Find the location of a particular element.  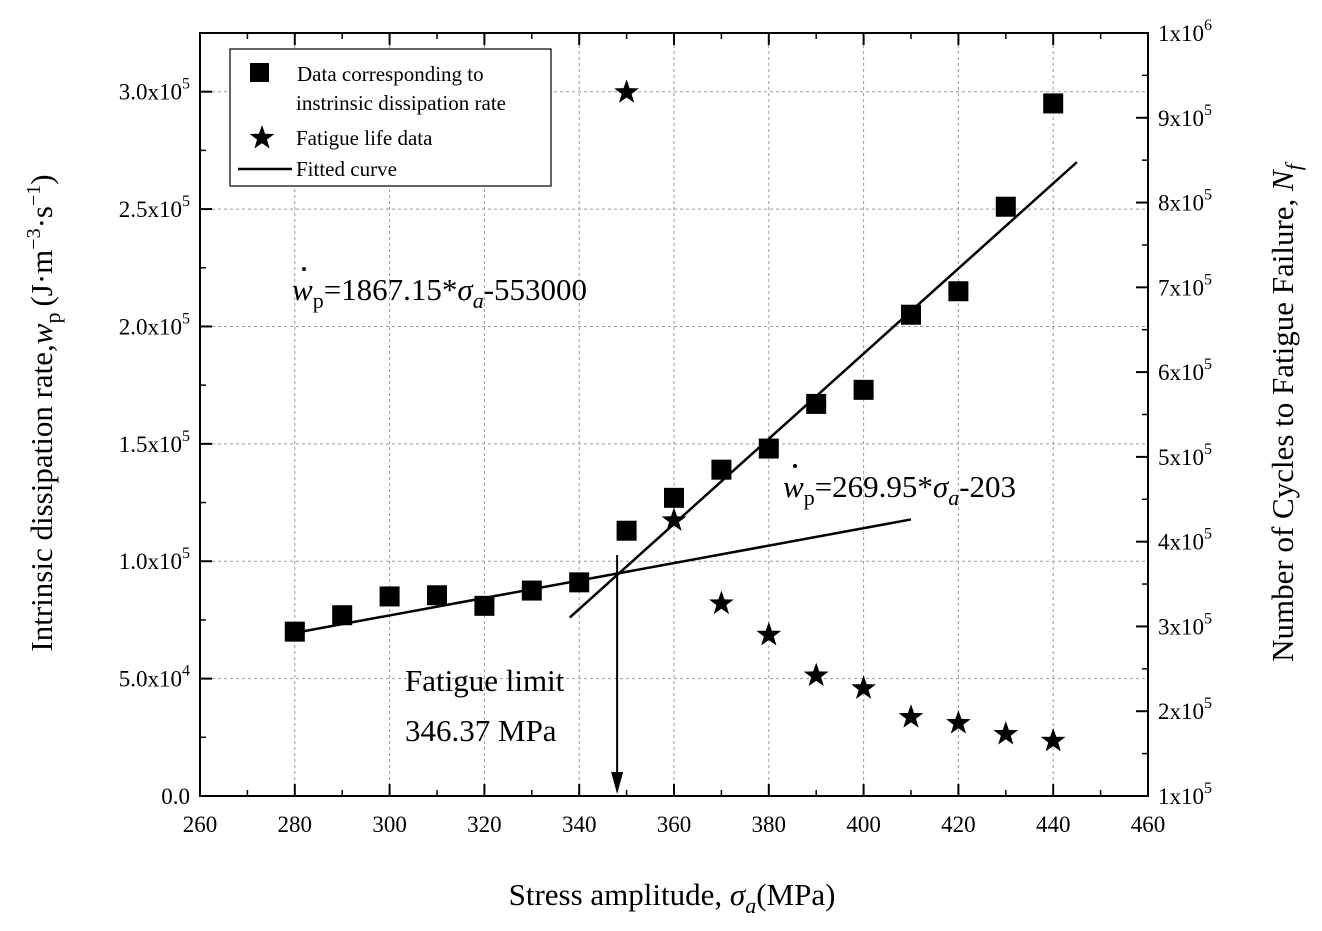

svg-text:Number of Cycles to Fatigue Fa: Number of Cycles to Fatigue Failure, Nf is located at coordinates (1285, 411).